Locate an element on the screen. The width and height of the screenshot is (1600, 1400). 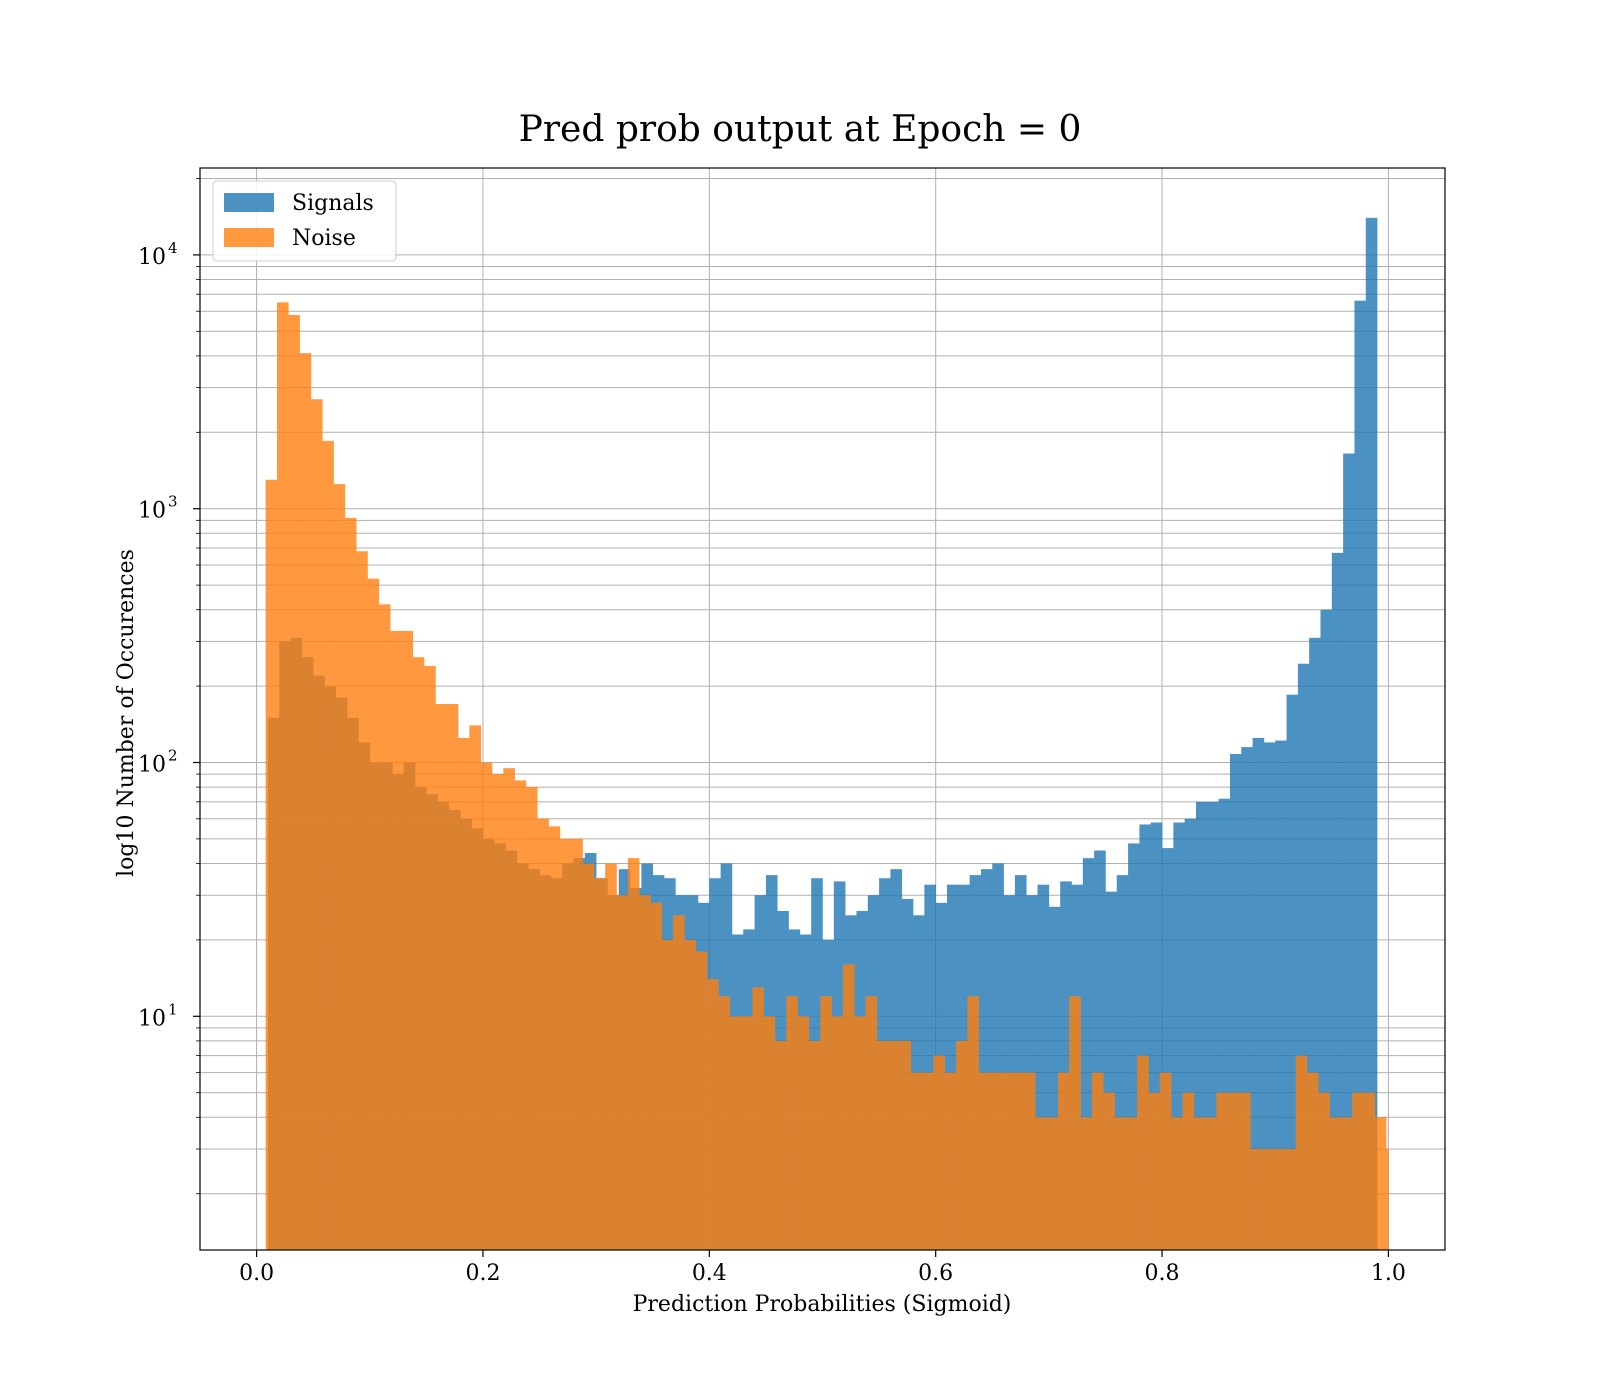
chart-title: Pred prob output at Epoch = 0 is located at coordinates (800, 129).